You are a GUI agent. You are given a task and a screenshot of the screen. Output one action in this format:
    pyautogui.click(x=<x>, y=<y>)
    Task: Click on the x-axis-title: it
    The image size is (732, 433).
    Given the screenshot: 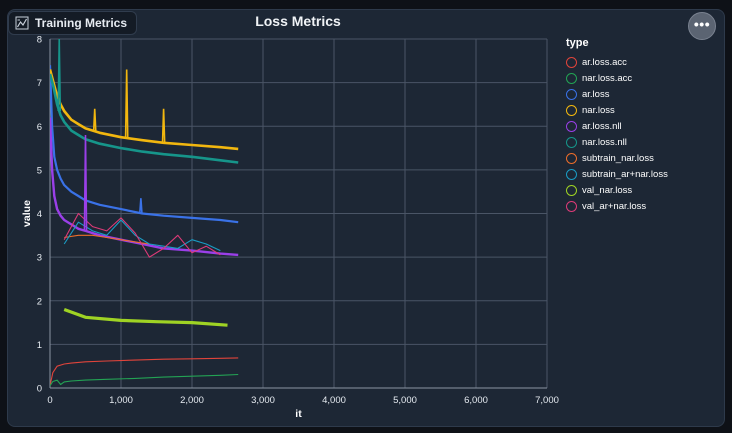 What is the action you would take?
    pyautogui.click(x=298, y=414)
    